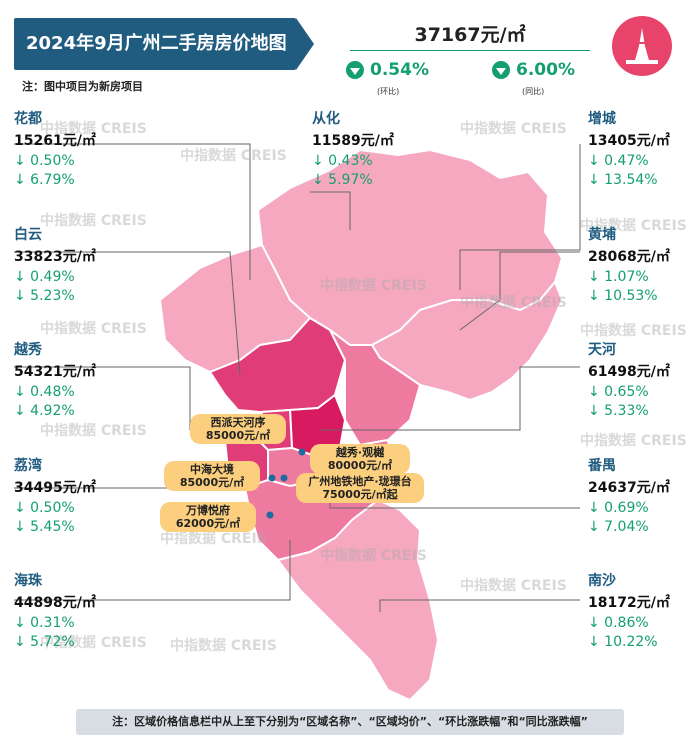  Describe the element at coordinates (277, 365) in the screenshot. I see `region-baiyun` at that location.